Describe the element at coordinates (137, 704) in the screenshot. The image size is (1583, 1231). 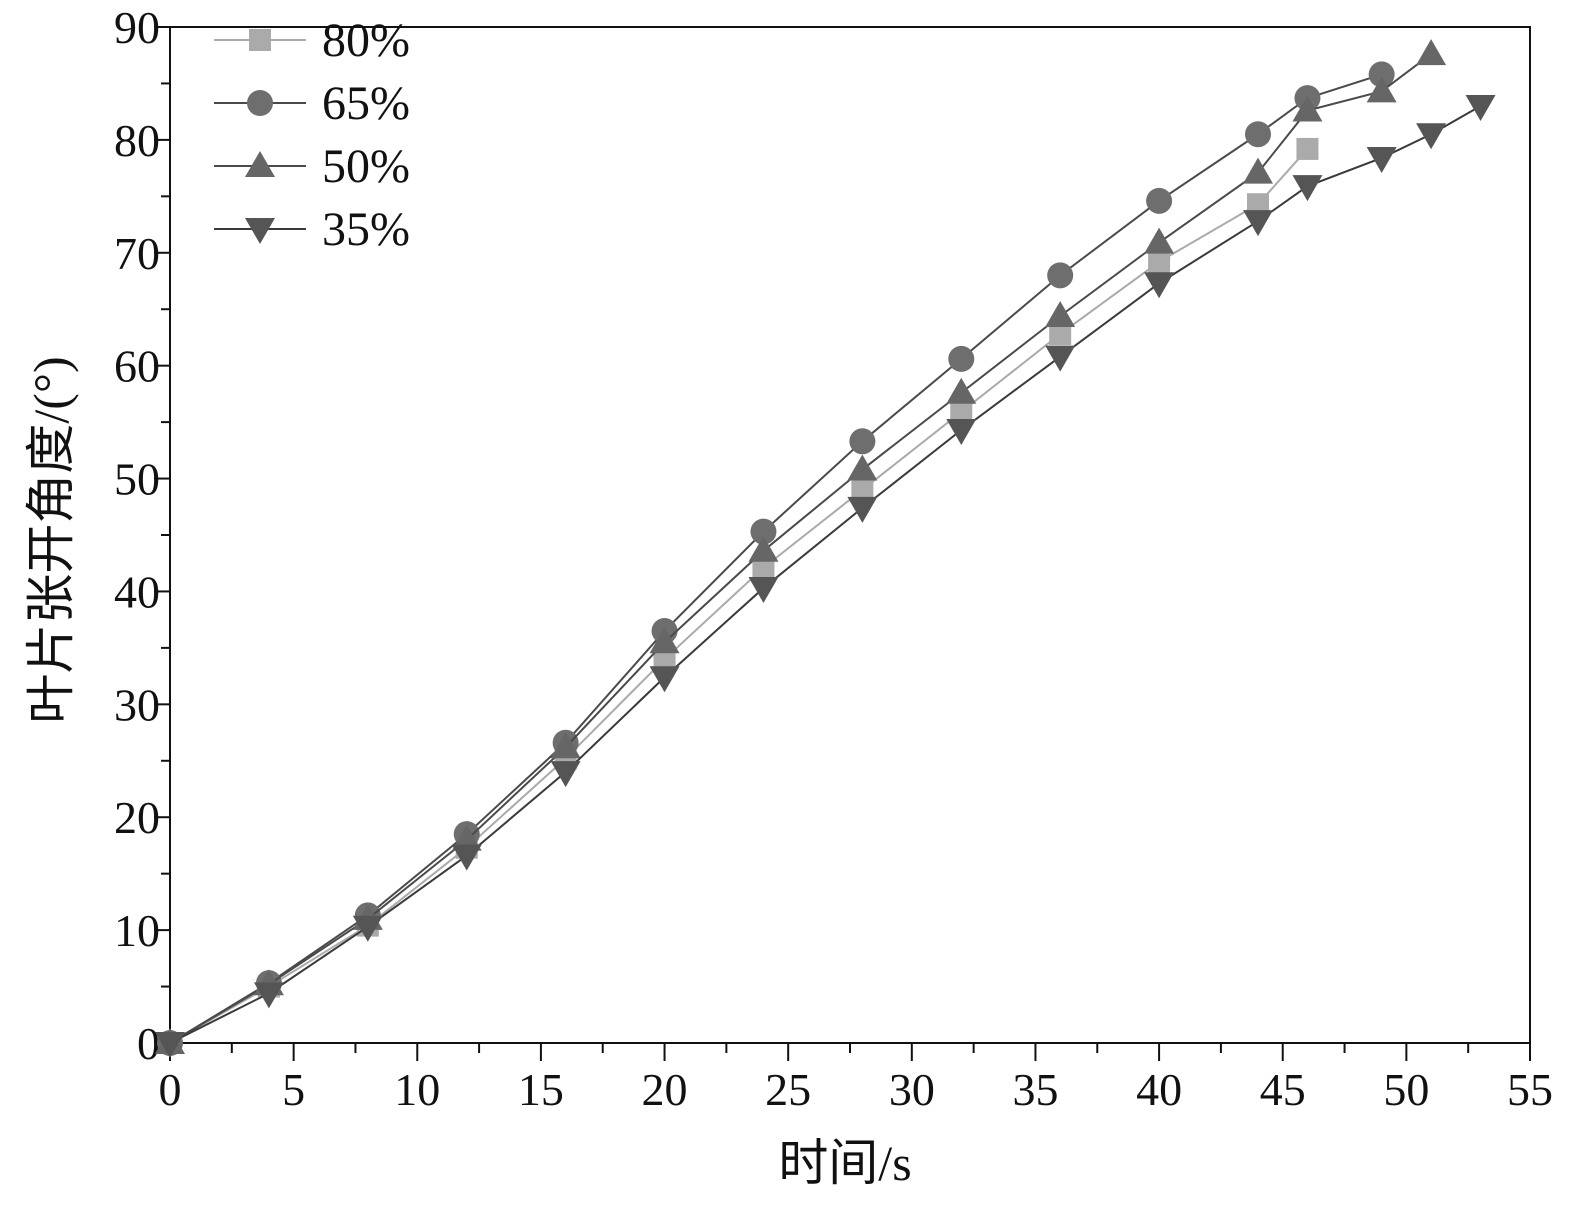
I see `y-tick-label: 30` at that location.